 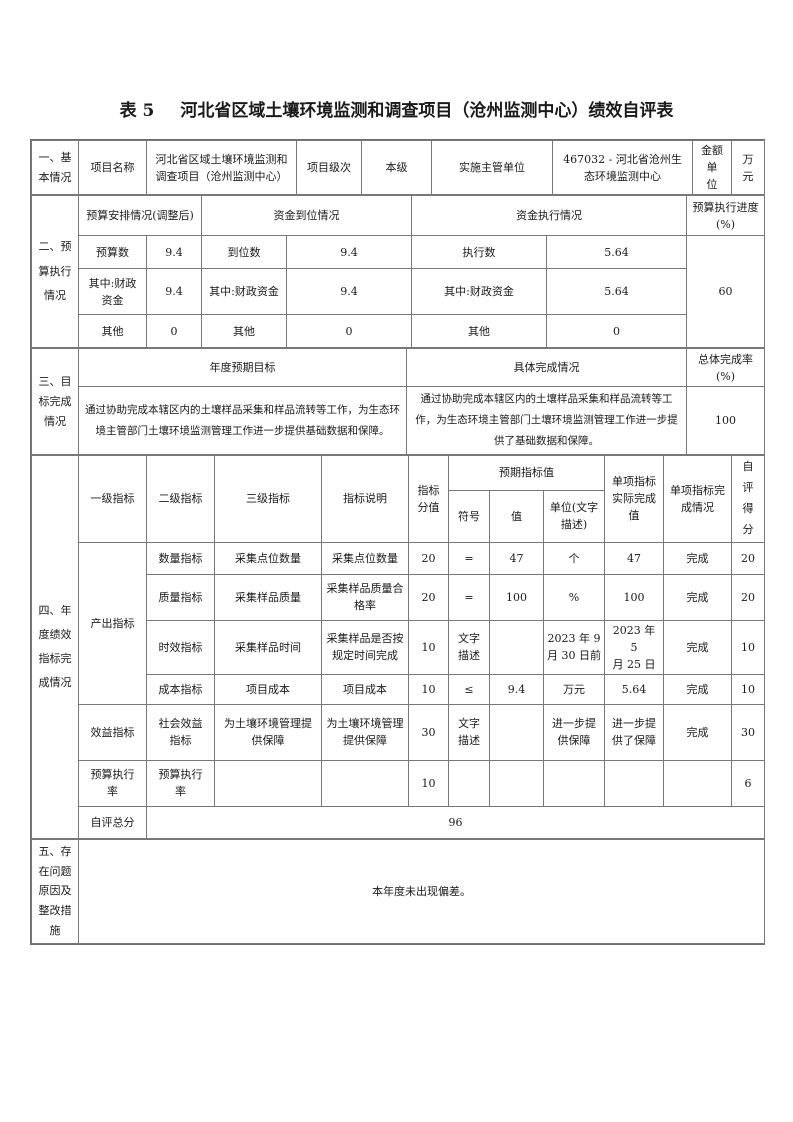 I want to click on indicator-score-cell: 30, so click(x=428, y=732).